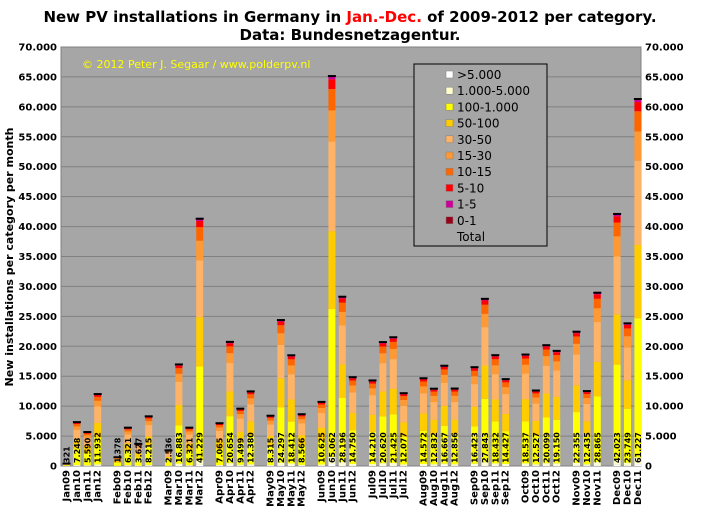 Image resolution: width=701 pixels, height=521 pixels. What do you see at coordinates (455, 447) in the screenshot?
I see `data-label: 12.856` at bounding box center [455, 447].